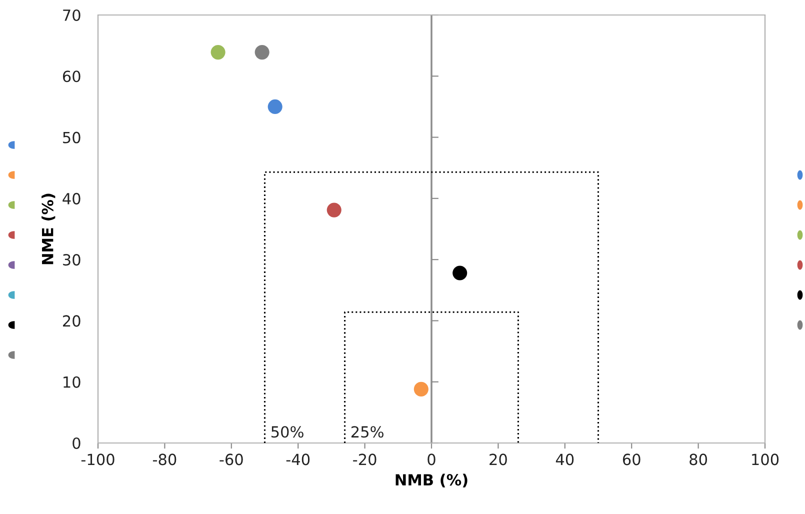 This screenshot has height=514, width=805. Describe the element at coordinates (367, 432) in the screenshot. I see `annotation: 25%` at that location.